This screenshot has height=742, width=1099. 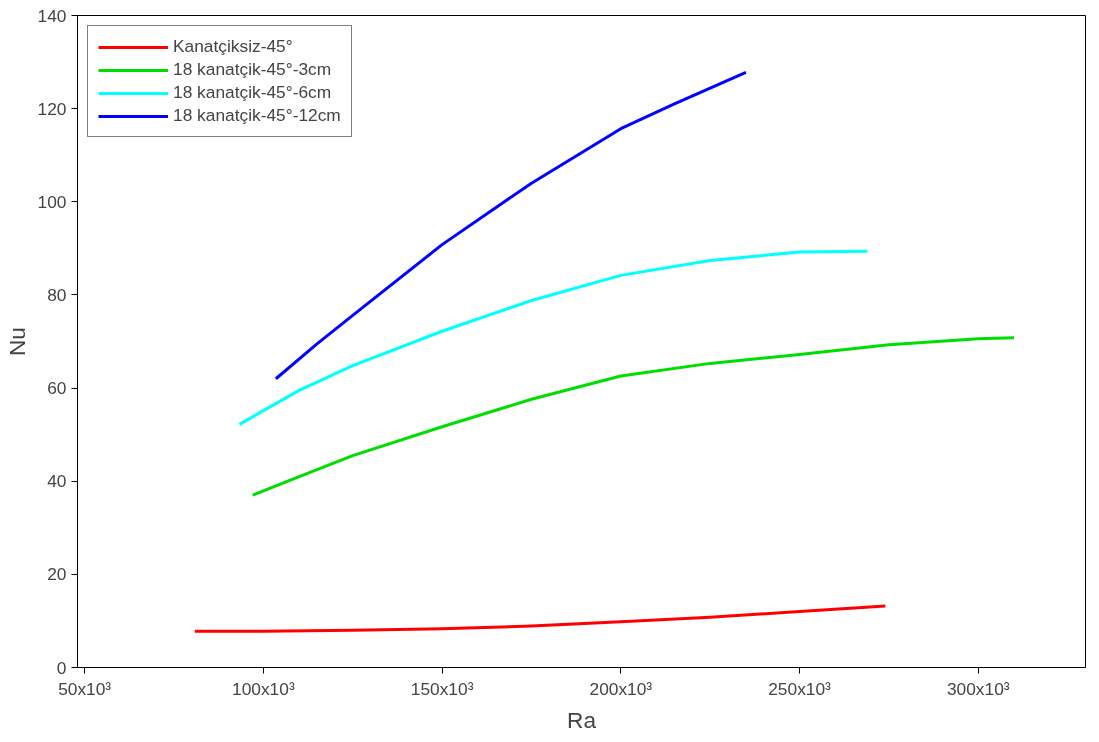 What do you see at coordinates (252, 69) in the screenshot?
I see `legend-label: 18 kanatçik-45°-3cm` at bounding box center [252, 69].